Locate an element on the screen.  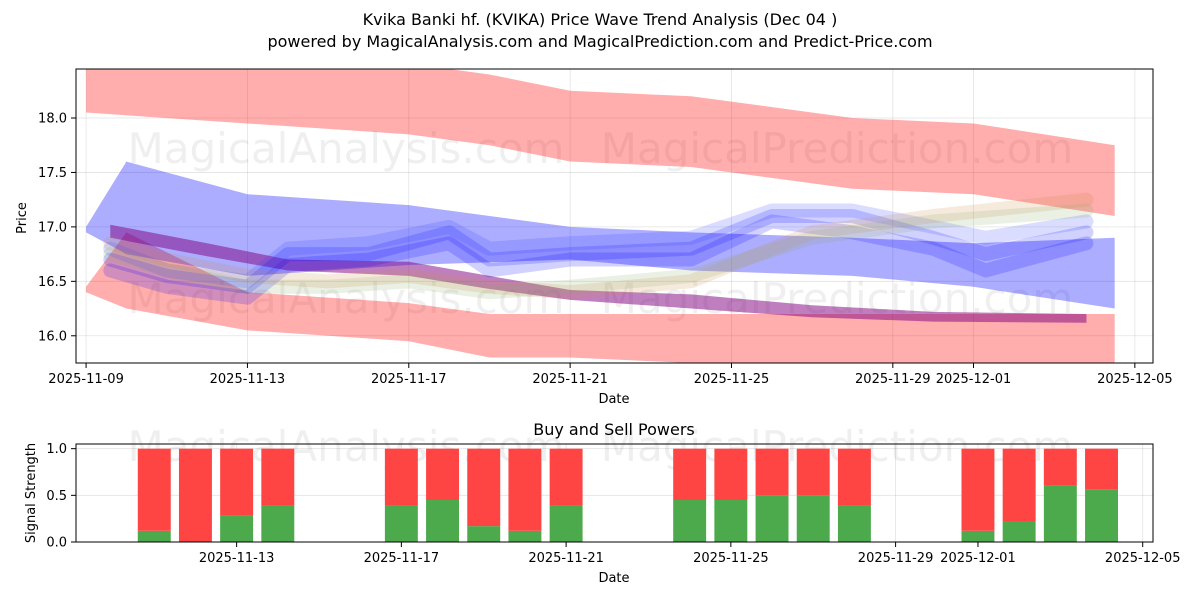
price-x-tick-label: 2025-11-13 is located at coordinates (248, 379).